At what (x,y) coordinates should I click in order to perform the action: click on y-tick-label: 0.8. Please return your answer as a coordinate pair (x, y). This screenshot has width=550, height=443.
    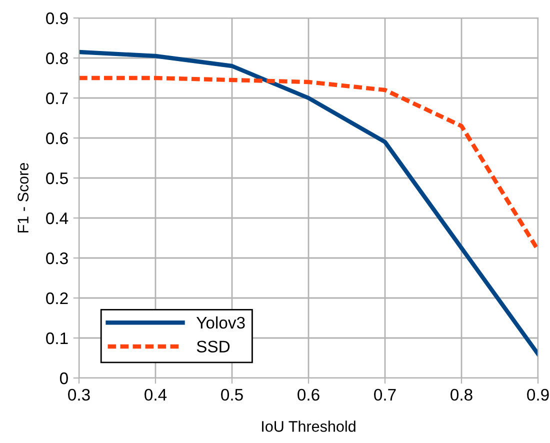
    Looking at the image, I should click on (57, 58).